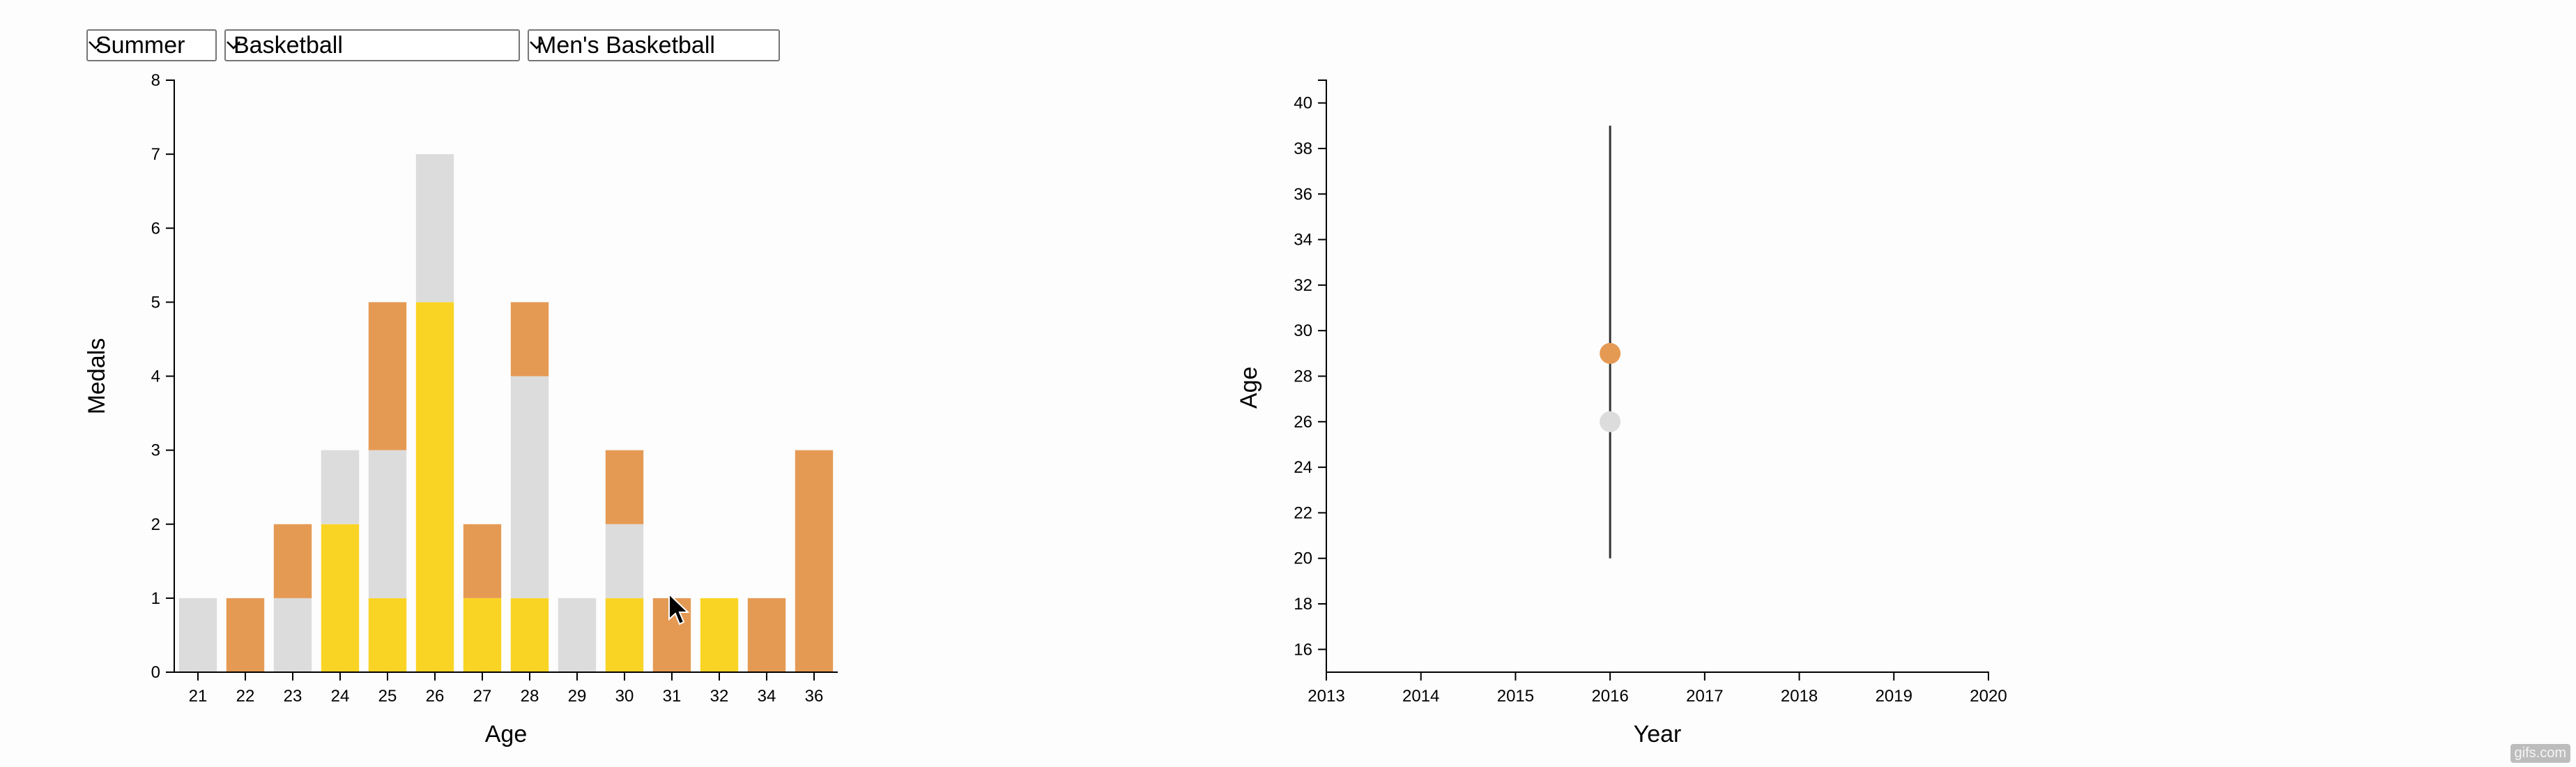 The height and width of the screenshot is (767, 2576). I want to click on y-tick: 30, so click(1310, 330).